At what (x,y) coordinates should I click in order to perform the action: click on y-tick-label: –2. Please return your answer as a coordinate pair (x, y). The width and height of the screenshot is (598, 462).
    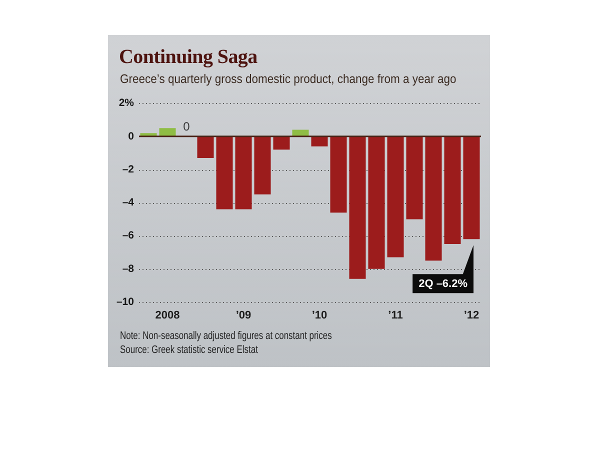
    Looking at the image, I should click on (128, 169).